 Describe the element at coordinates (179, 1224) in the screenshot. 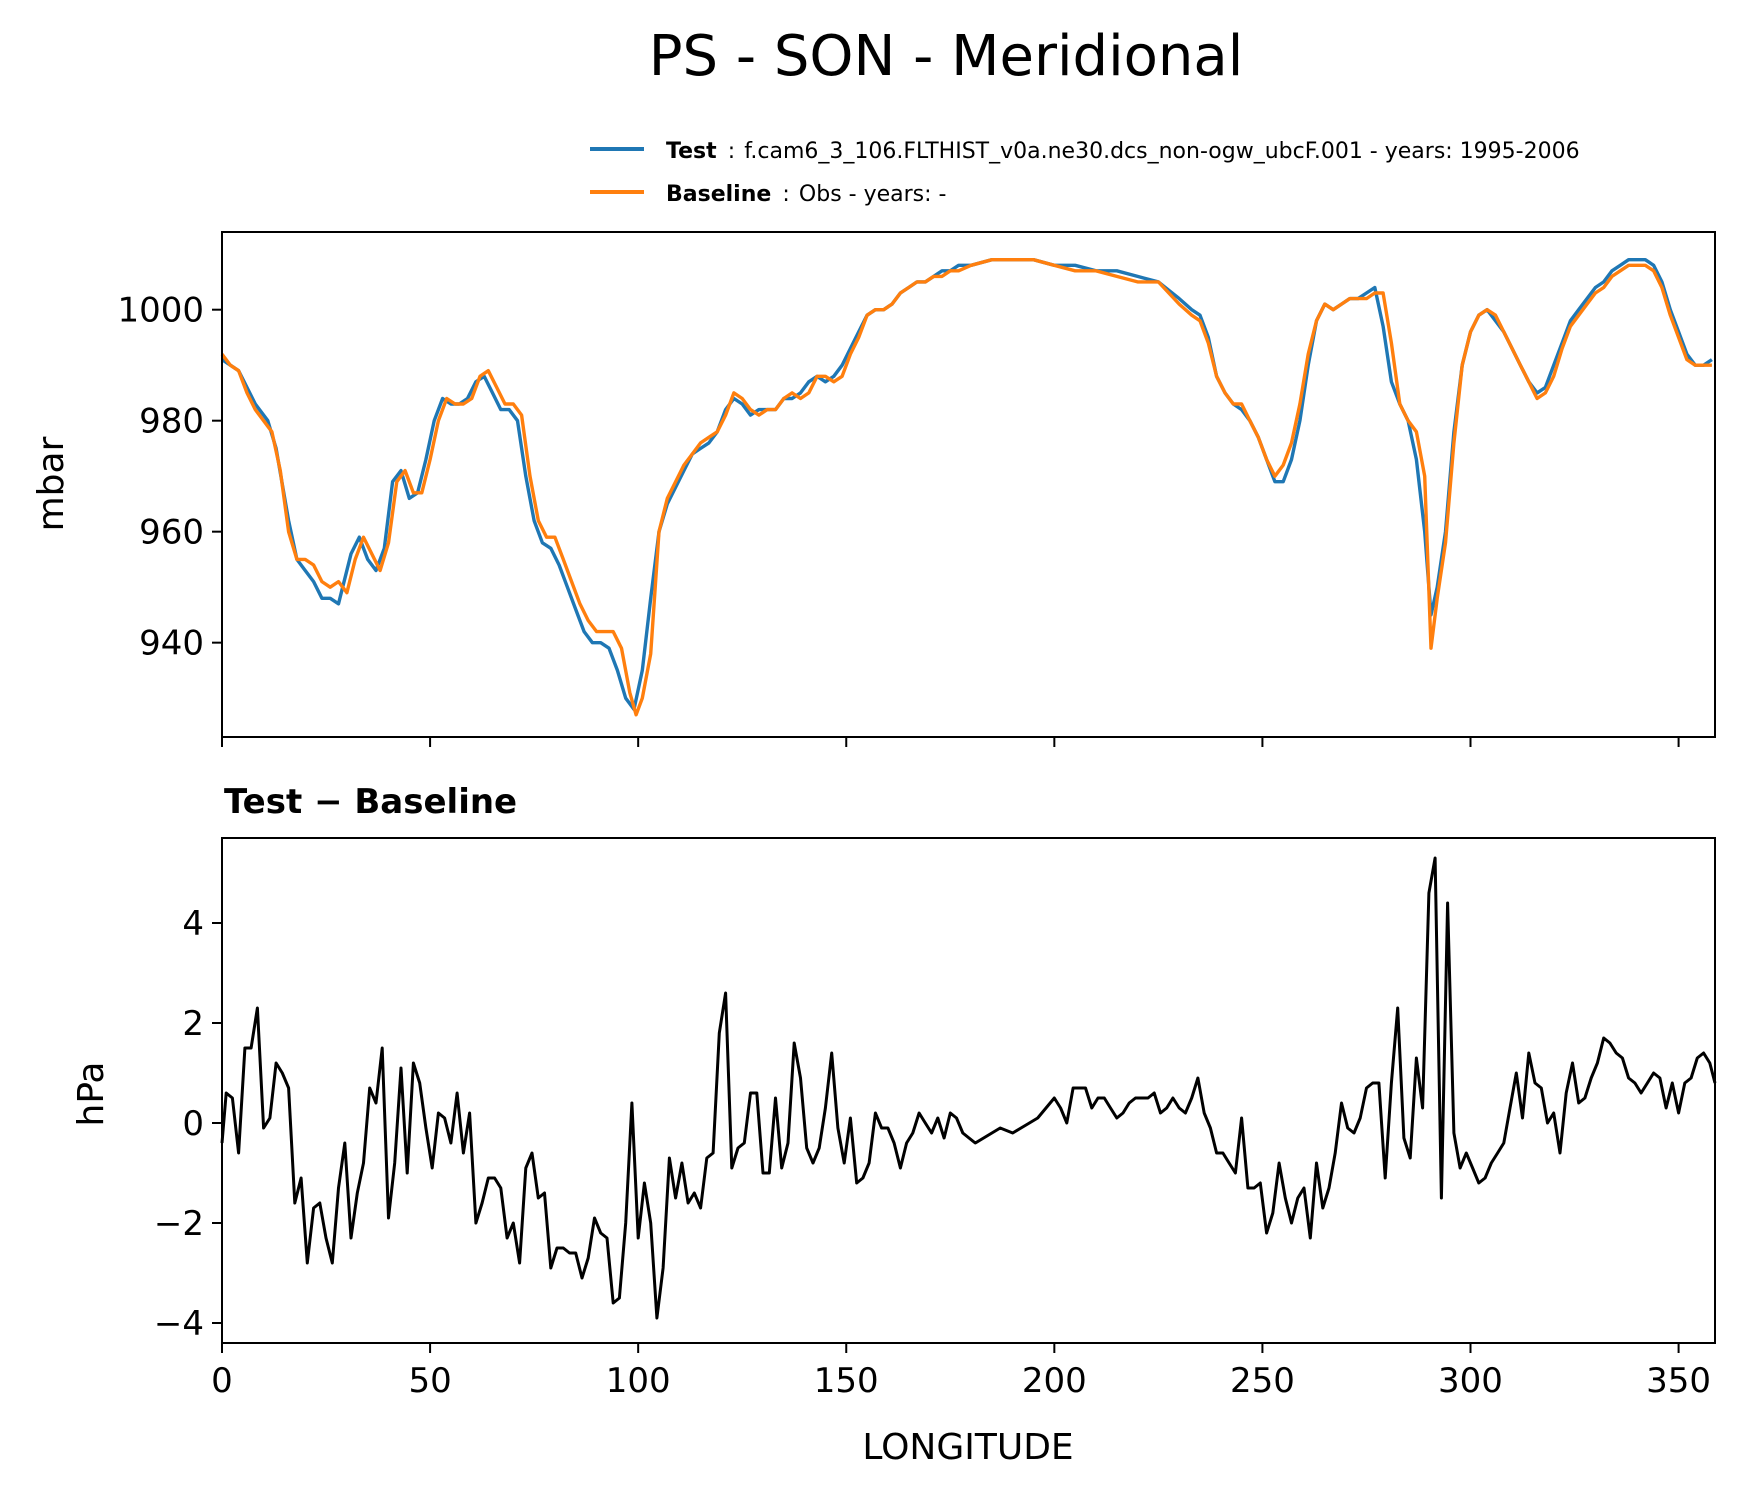

I see `ytick-label: −2` at that location.